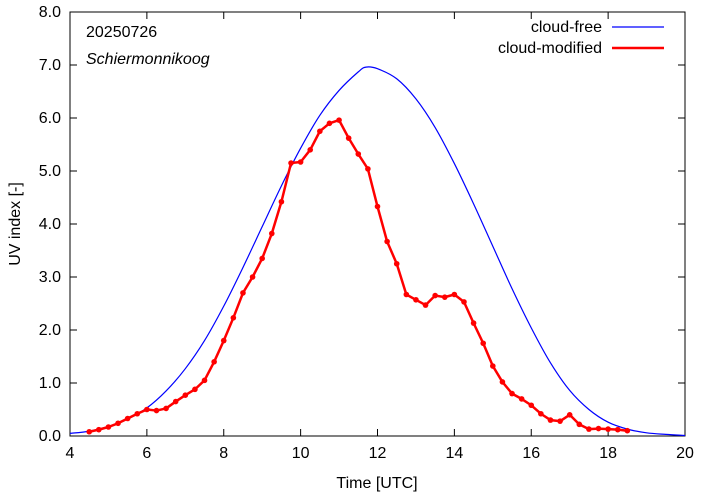 This screenshot has height=497, width=702. What do you see at coordinates (566, 27) in the screenshot?
I see `legend-label-cloud-free: cloud-free` at bounding box center [566, 27].